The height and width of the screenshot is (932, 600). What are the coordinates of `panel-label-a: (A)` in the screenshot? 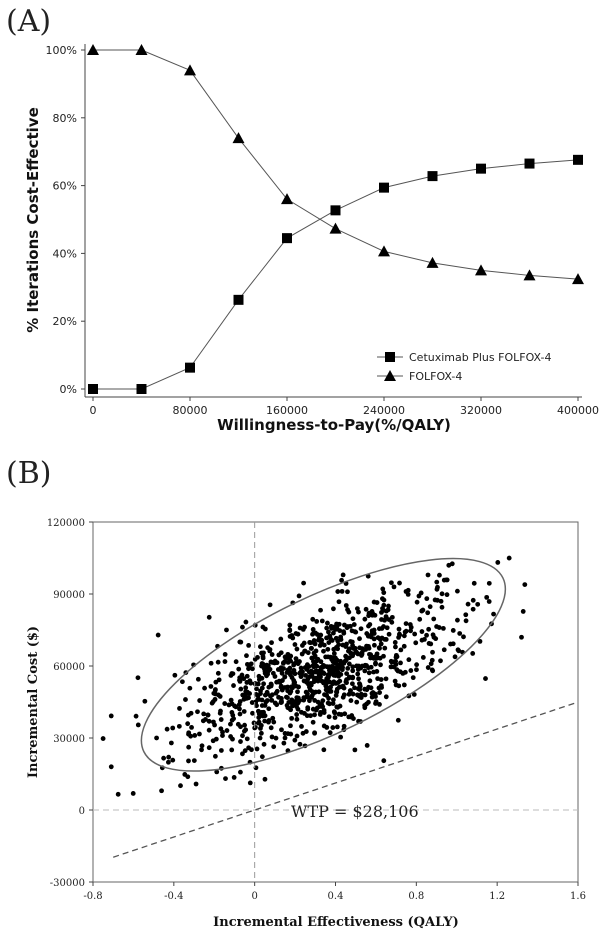 It's located at (29, 21).